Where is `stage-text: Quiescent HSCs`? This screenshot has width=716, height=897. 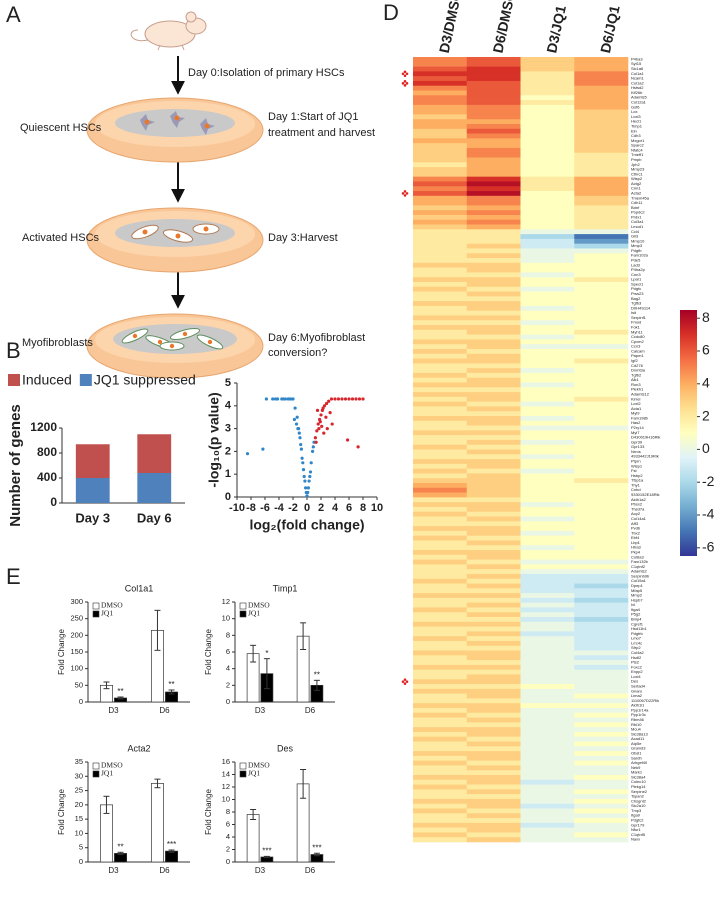 stage-text: Quiescent HSCs is located at coordinates (61, 128).